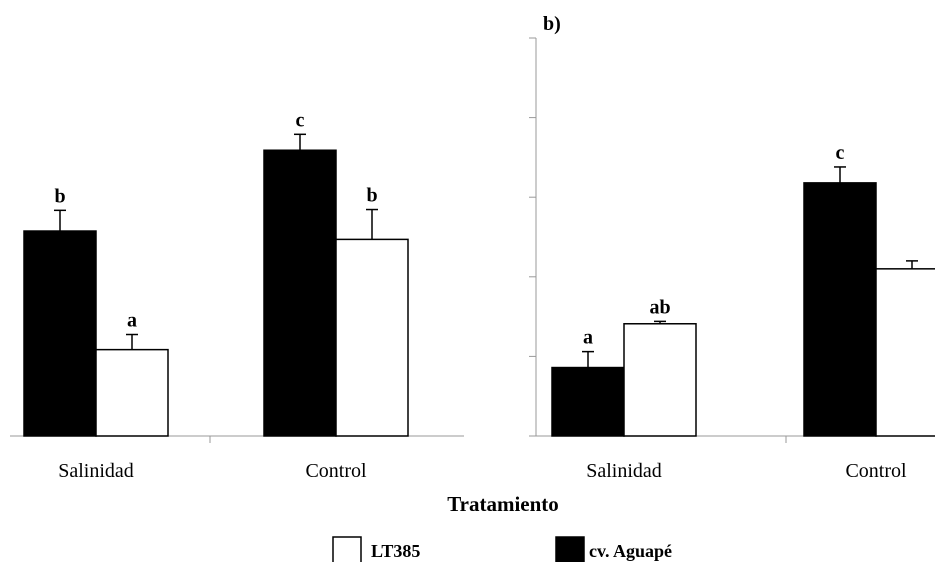 The image size is (935, 562). What do you see at coordinates (570, 549) in the screenshot?
I see `legend-swatch-aguape` at bounding box center [570, 549].